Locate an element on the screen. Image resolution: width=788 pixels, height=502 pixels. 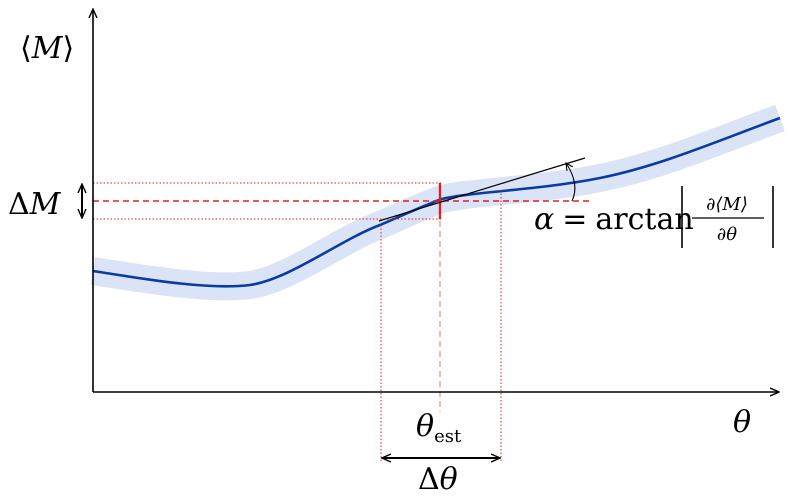
y-axis-label: ⟨M⟩ is located at coordinates (47, 48).